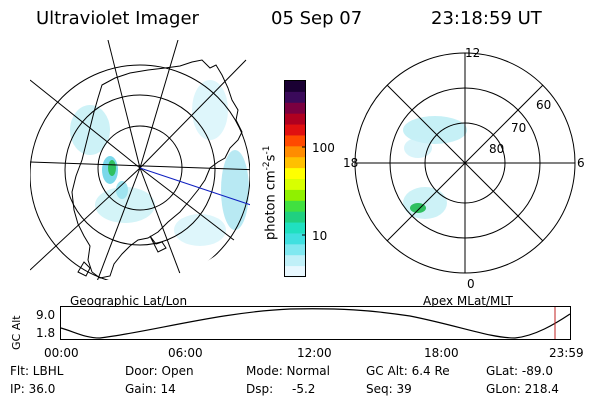 Image resolution: width=600 pixels, height=400 pixels. I want to click on mlat-label-60: 60, so click(544, 105).